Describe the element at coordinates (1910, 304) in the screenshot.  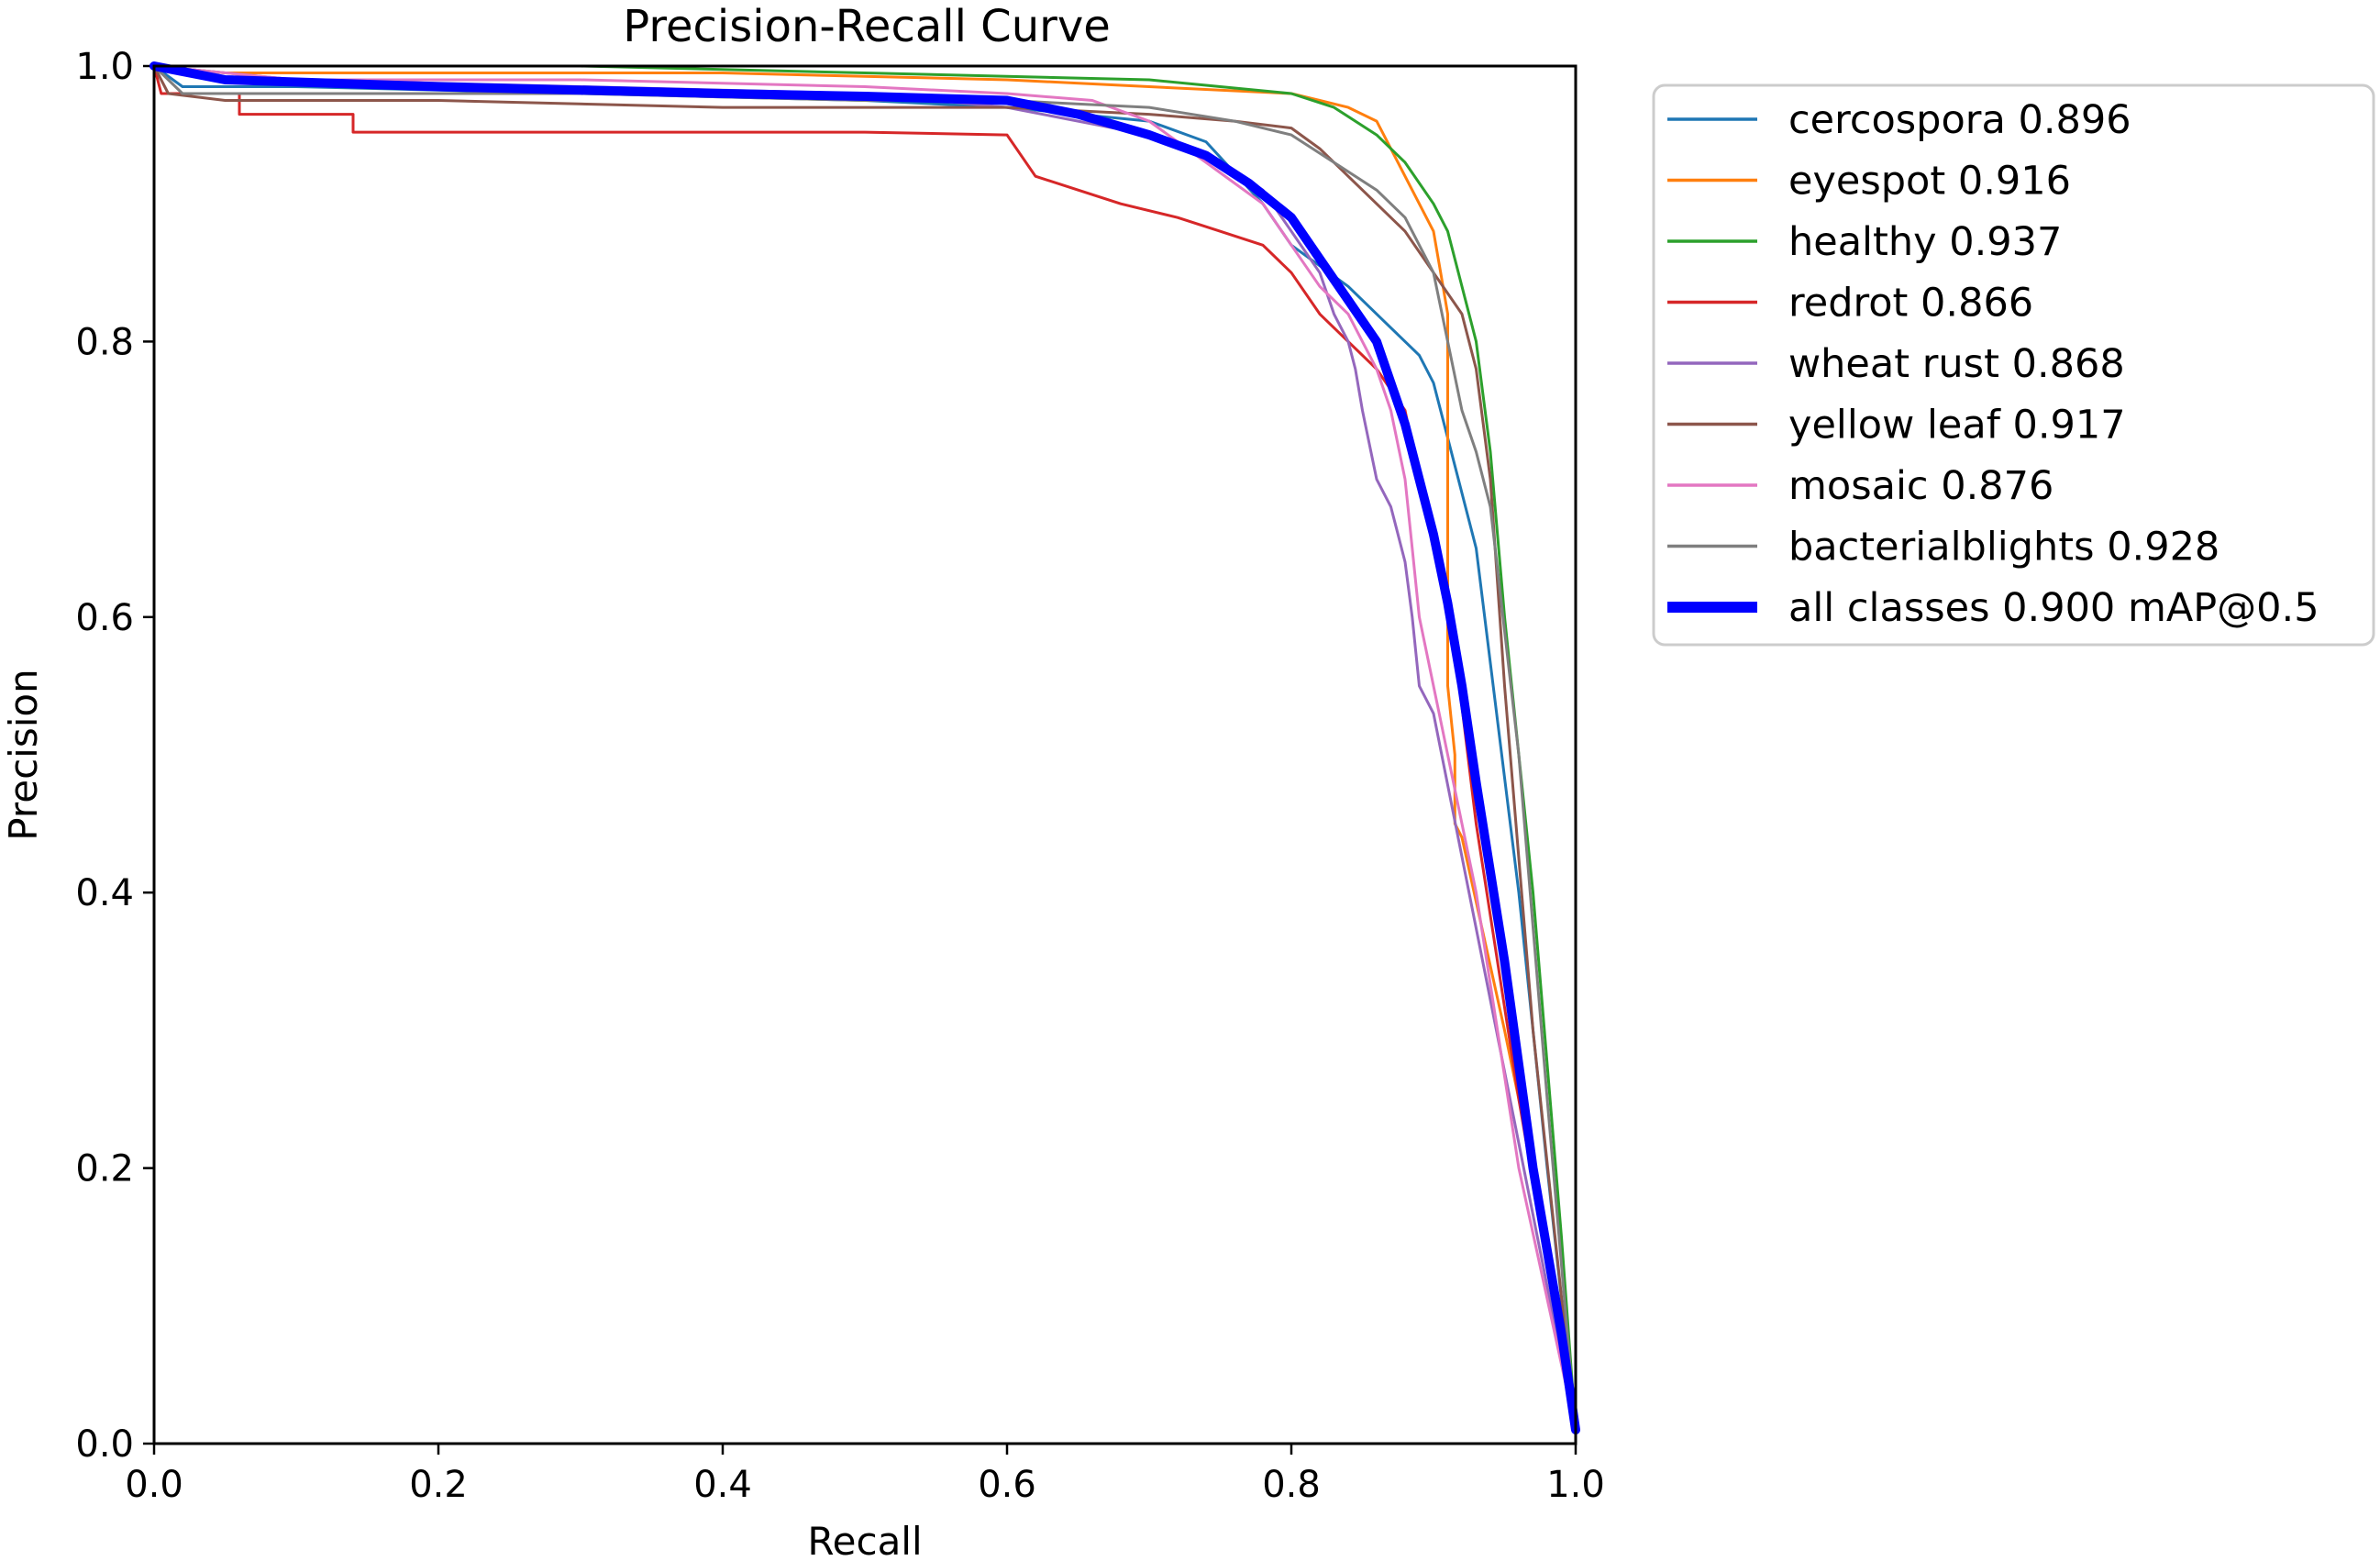
I see `legend-label-redrot: redrot 0.866` at that location.